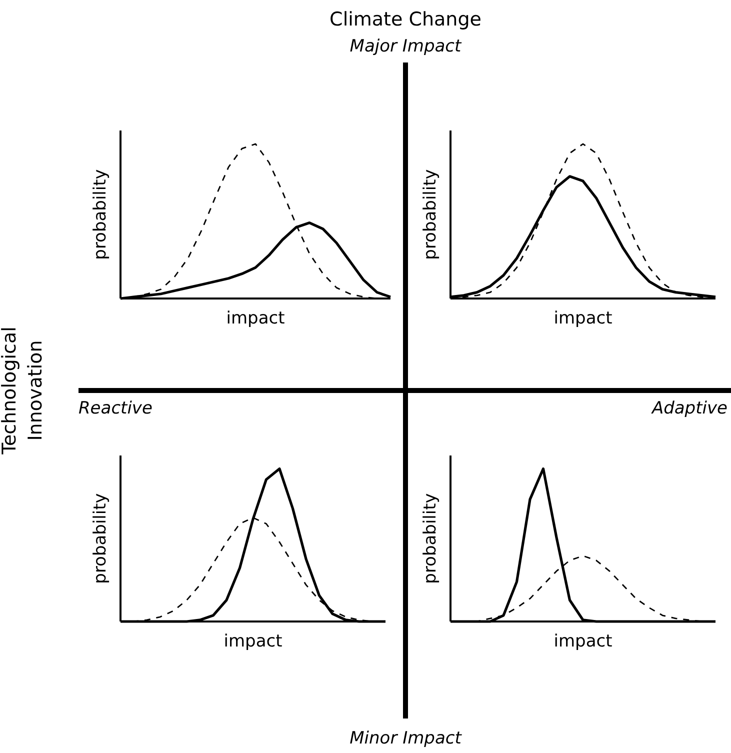  Describe the element at coordinates (23, 391) in the screenshot. I see `text: Technological Innovation` at that location.